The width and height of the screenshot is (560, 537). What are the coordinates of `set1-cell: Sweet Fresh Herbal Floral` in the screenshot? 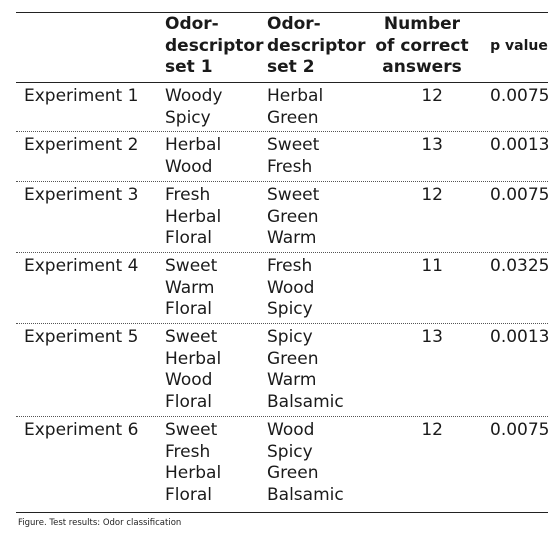 It's located at (193, 463).